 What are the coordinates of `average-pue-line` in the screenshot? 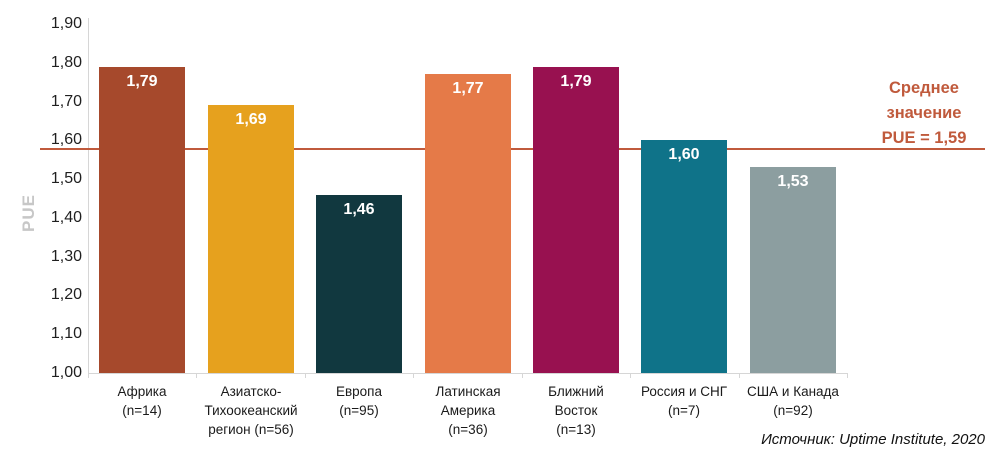 It's located at (512, 149).